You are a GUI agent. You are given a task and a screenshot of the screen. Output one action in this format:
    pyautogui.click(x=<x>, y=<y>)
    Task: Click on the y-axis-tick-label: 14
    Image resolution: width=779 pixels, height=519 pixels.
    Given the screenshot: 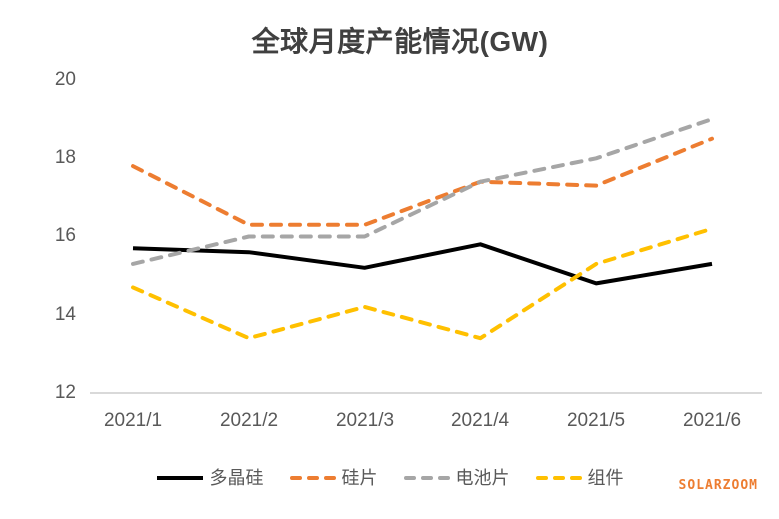 What is the action you would take?
    pyautogui.click(x=65, y=314)
    